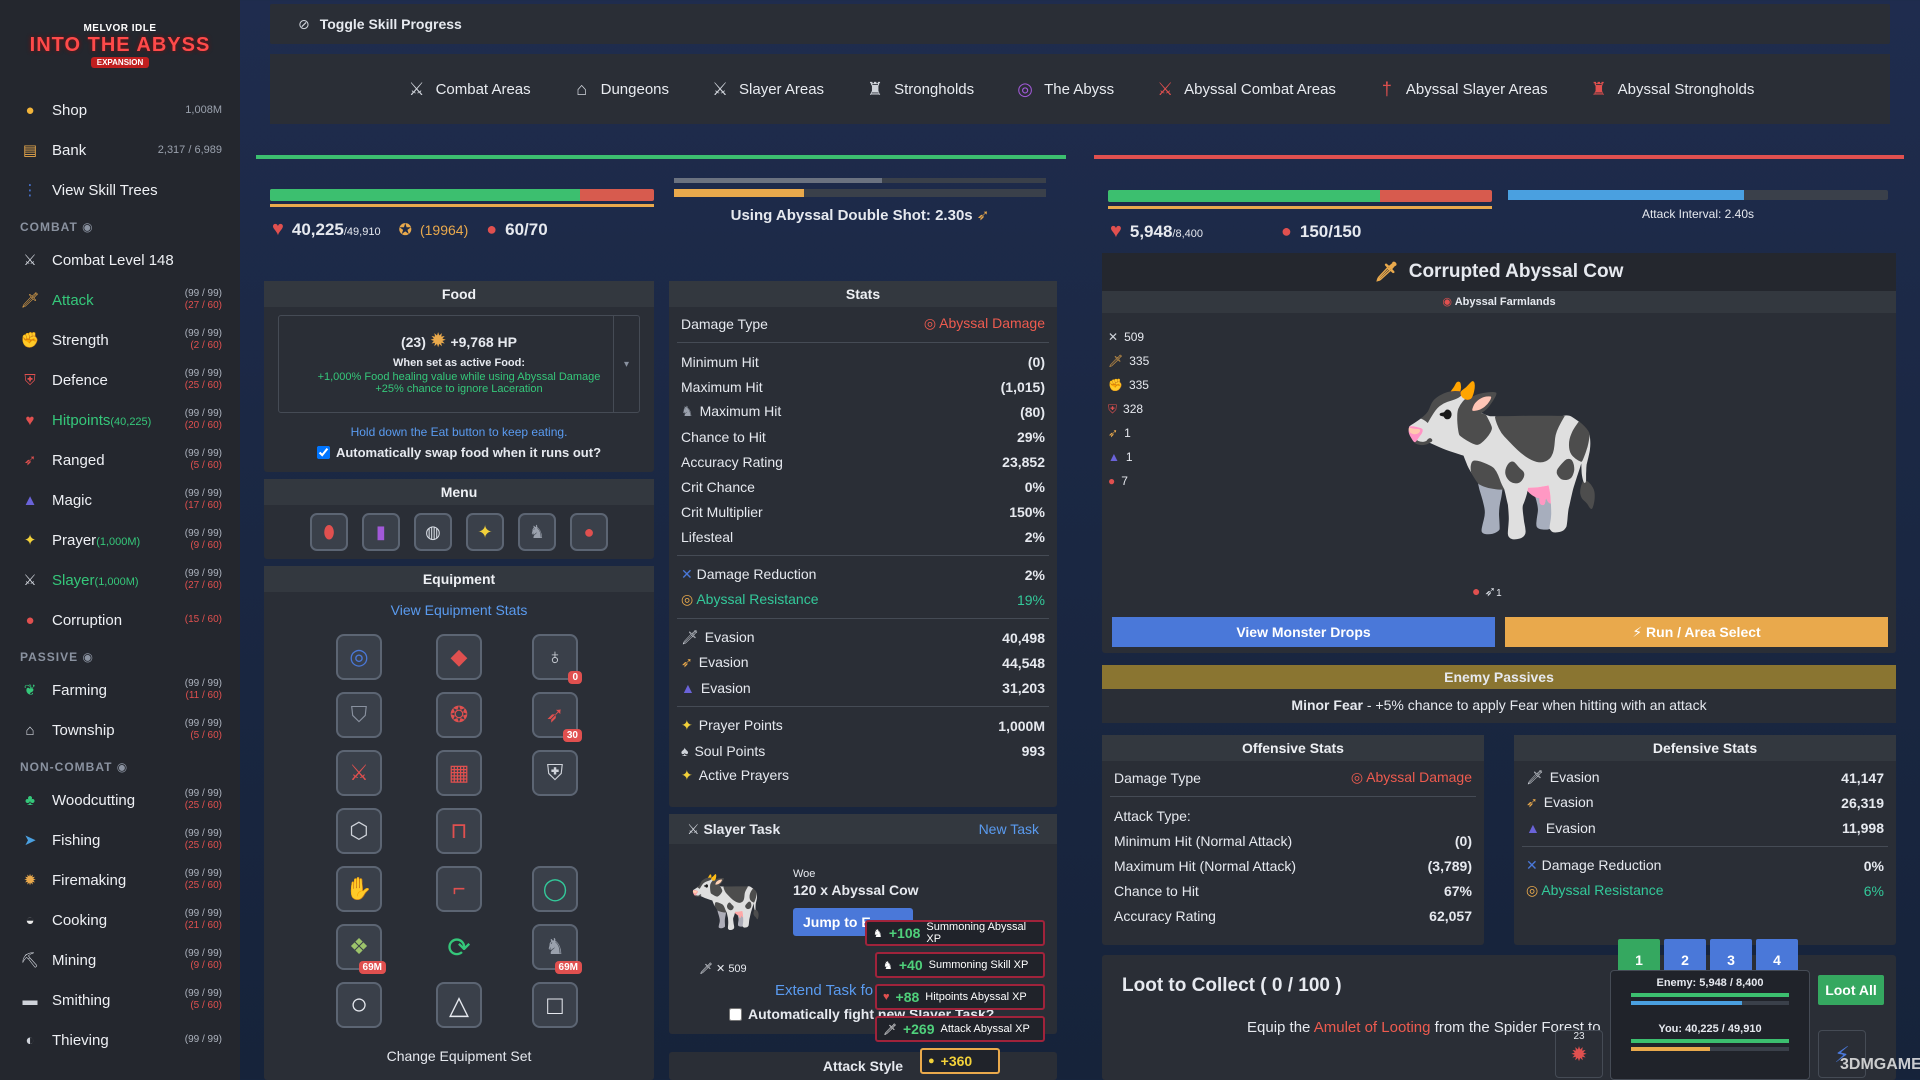 The width and height of the screenshot is (1920, 1080). What do you see at coordinates (120, 580) in the screenshot?
I see `sidebar-item-slayer: ⚔ Slayer(1,000M) (99 / 99) (27 / 60)` at bounding box center [120, 580].